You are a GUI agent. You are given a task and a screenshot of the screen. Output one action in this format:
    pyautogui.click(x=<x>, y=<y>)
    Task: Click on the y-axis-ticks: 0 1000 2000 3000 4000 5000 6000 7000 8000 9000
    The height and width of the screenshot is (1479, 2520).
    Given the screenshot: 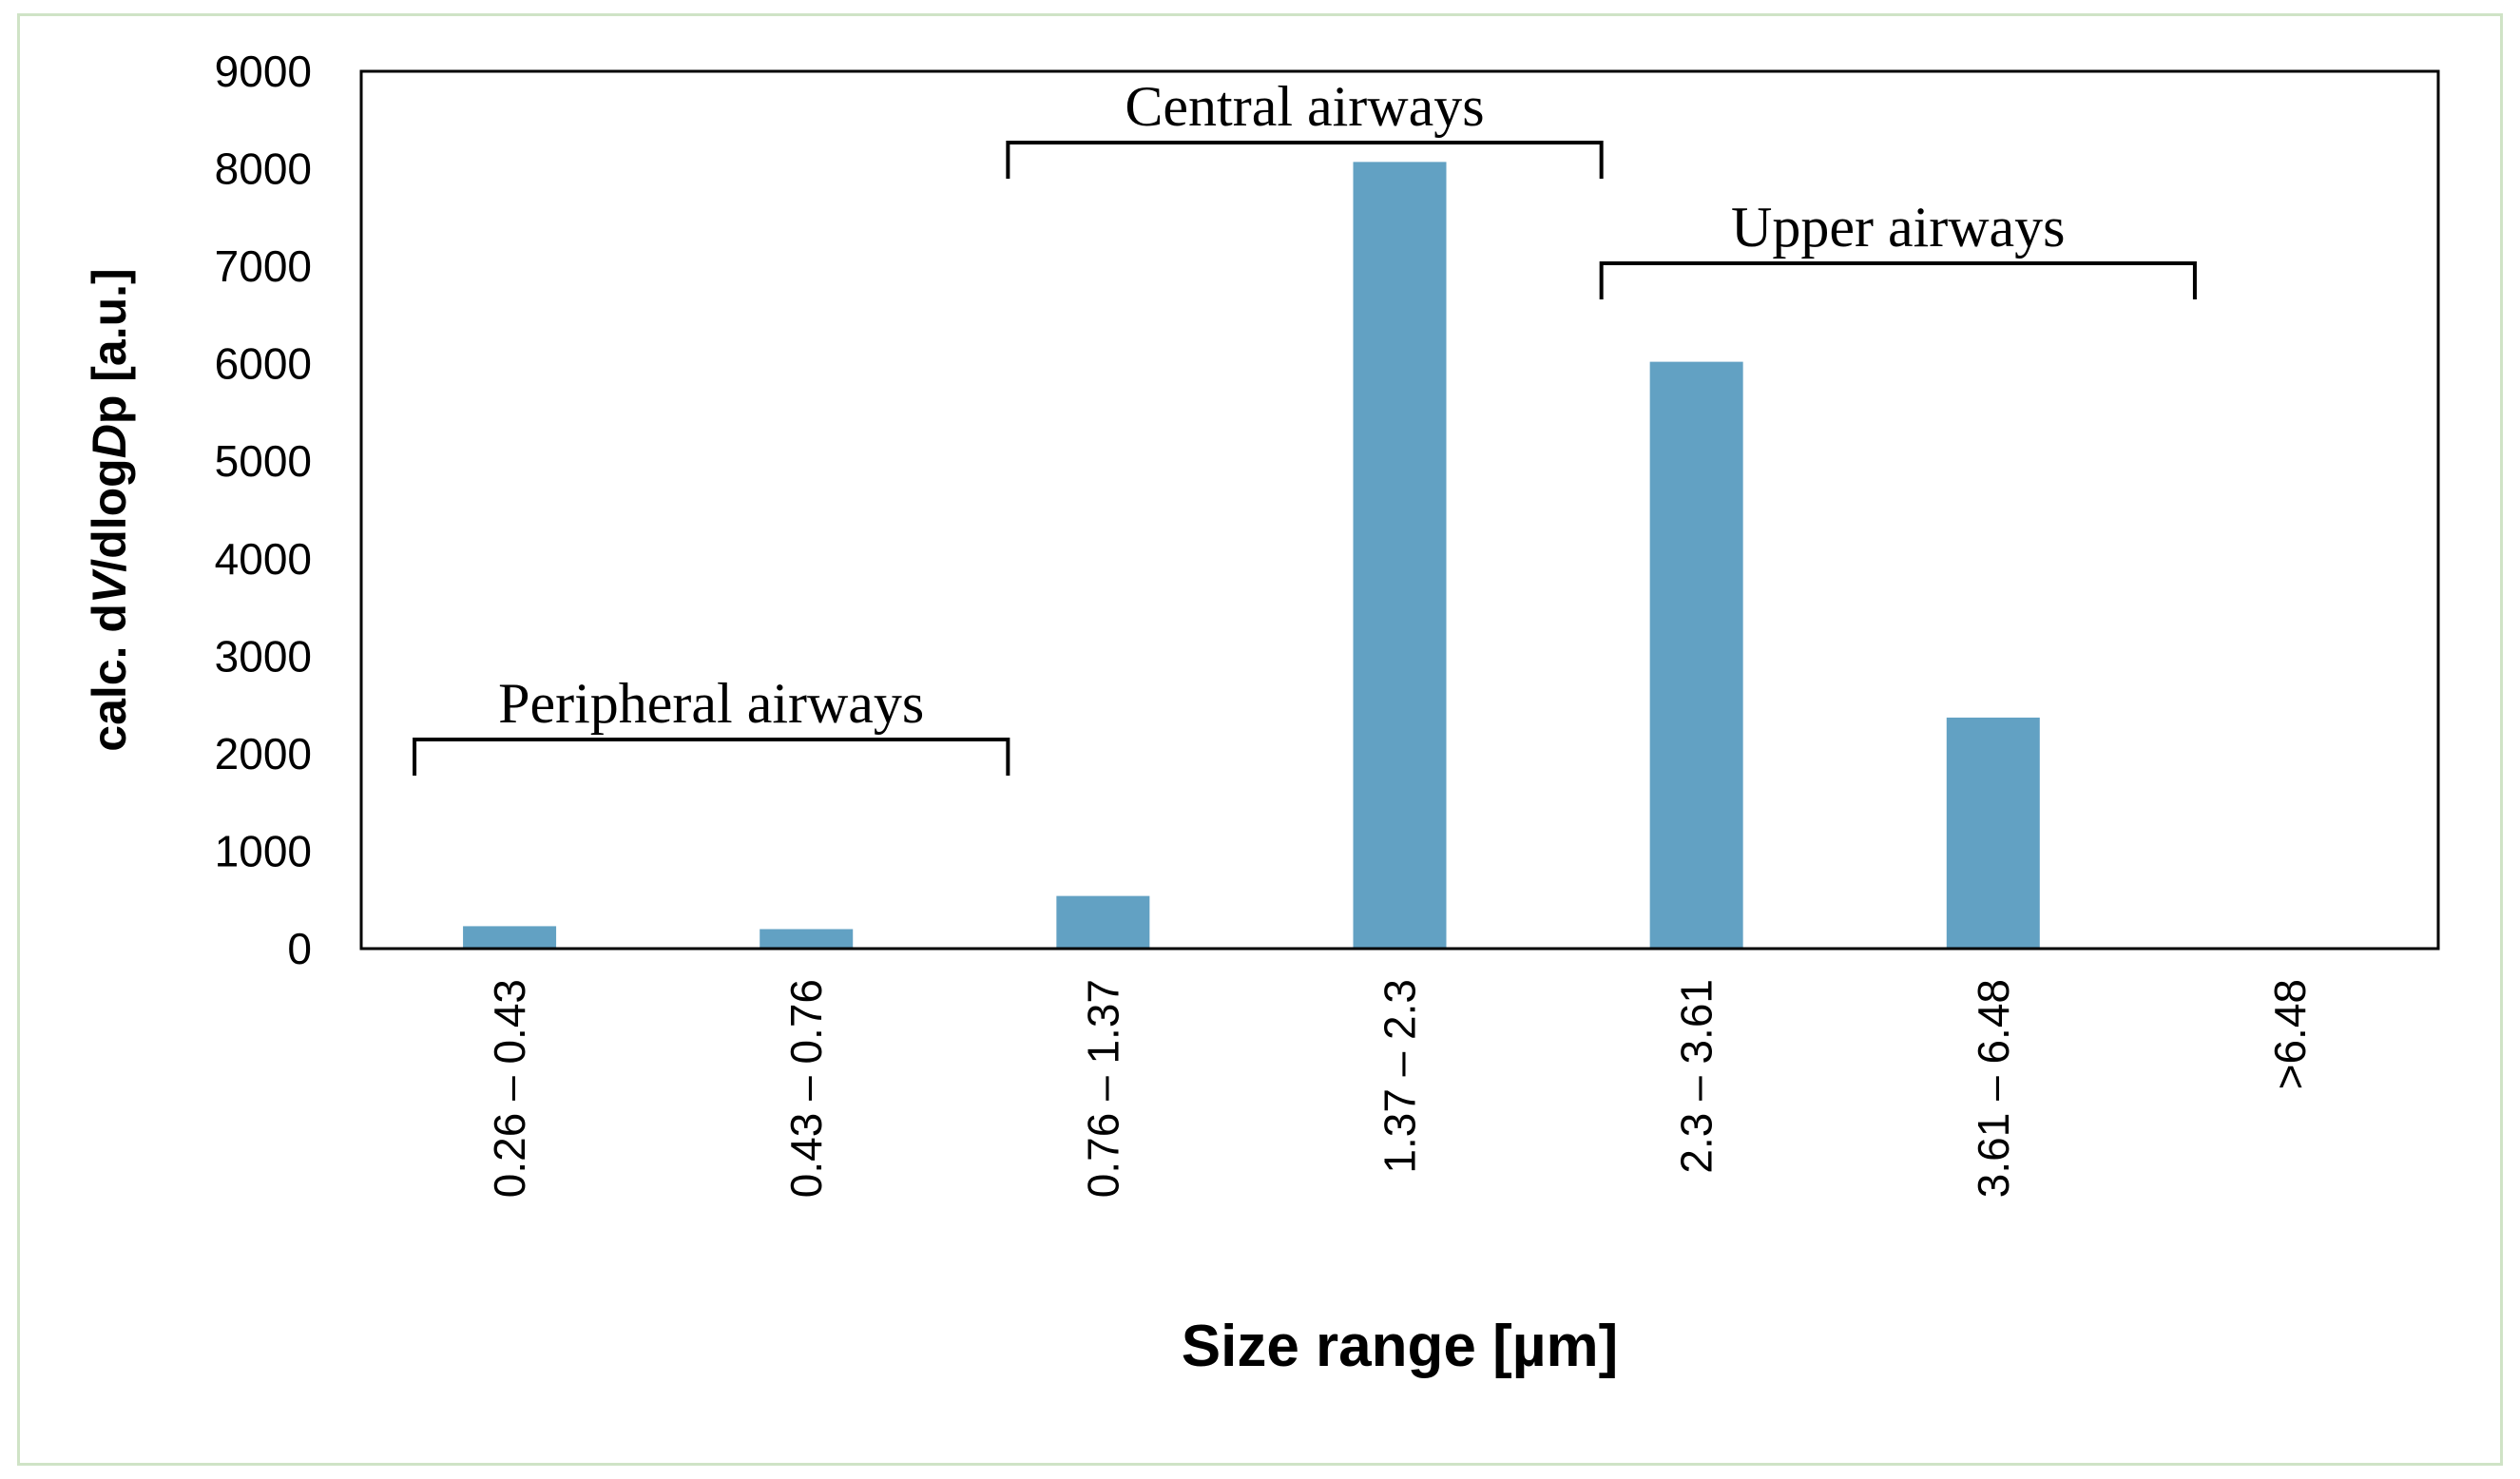 What is the action you would take?
    pyautogui.click(x=264, y=510)
    